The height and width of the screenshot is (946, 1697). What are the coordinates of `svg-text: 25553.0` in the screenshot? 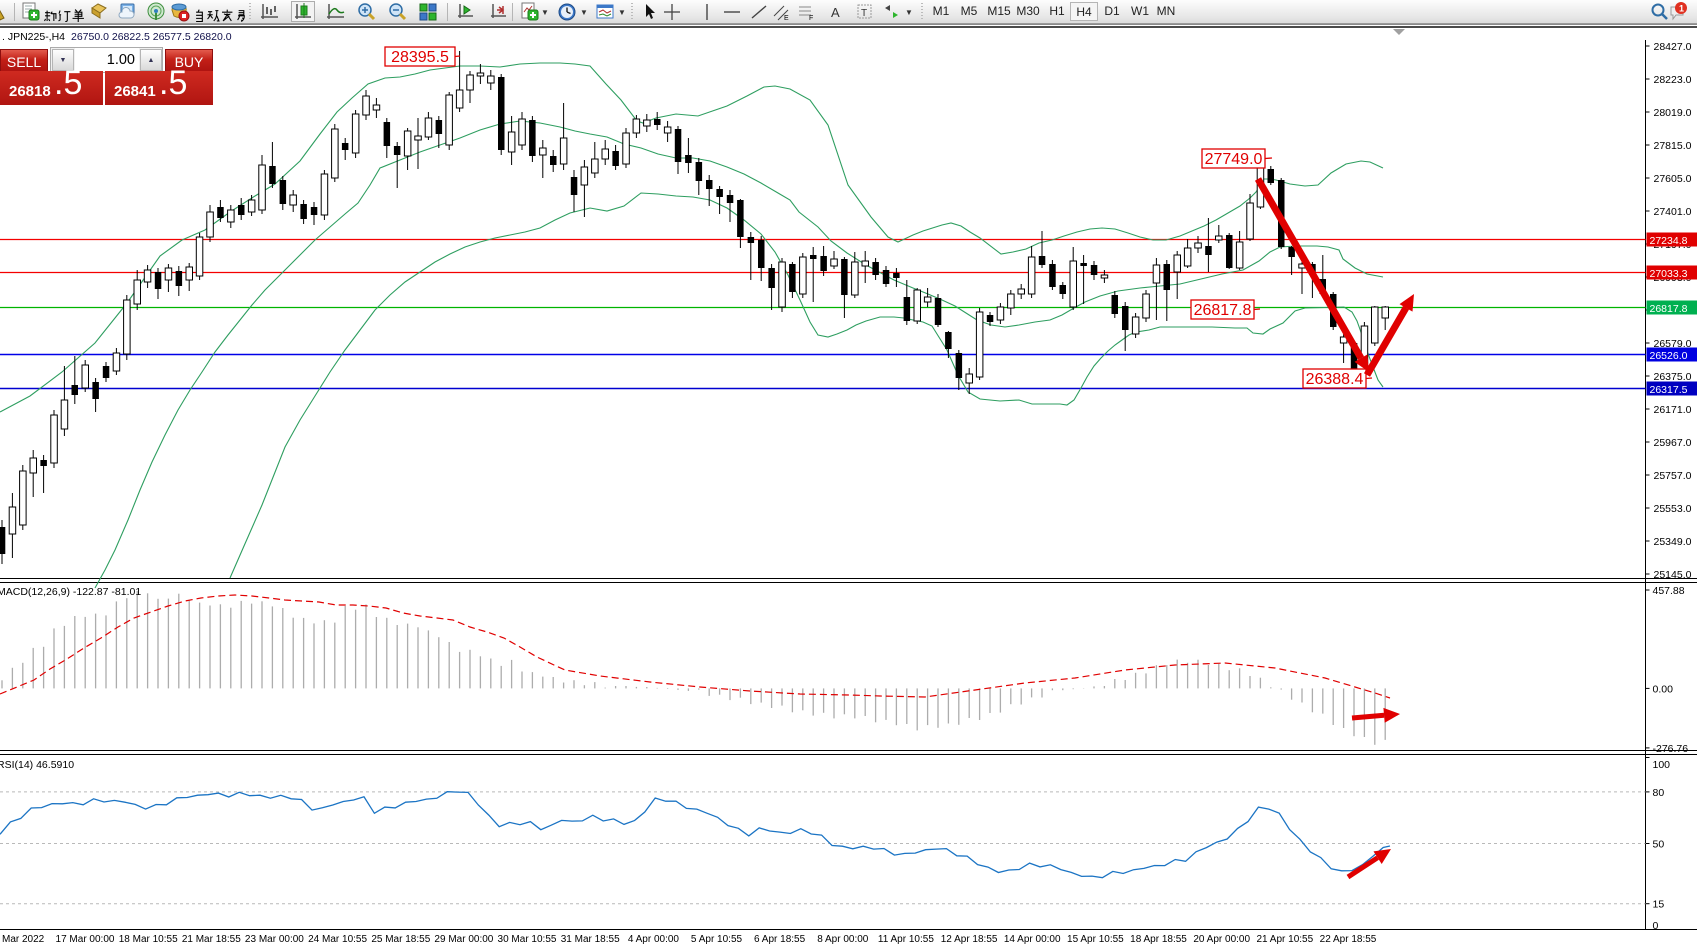 It's located at (1673, 509).